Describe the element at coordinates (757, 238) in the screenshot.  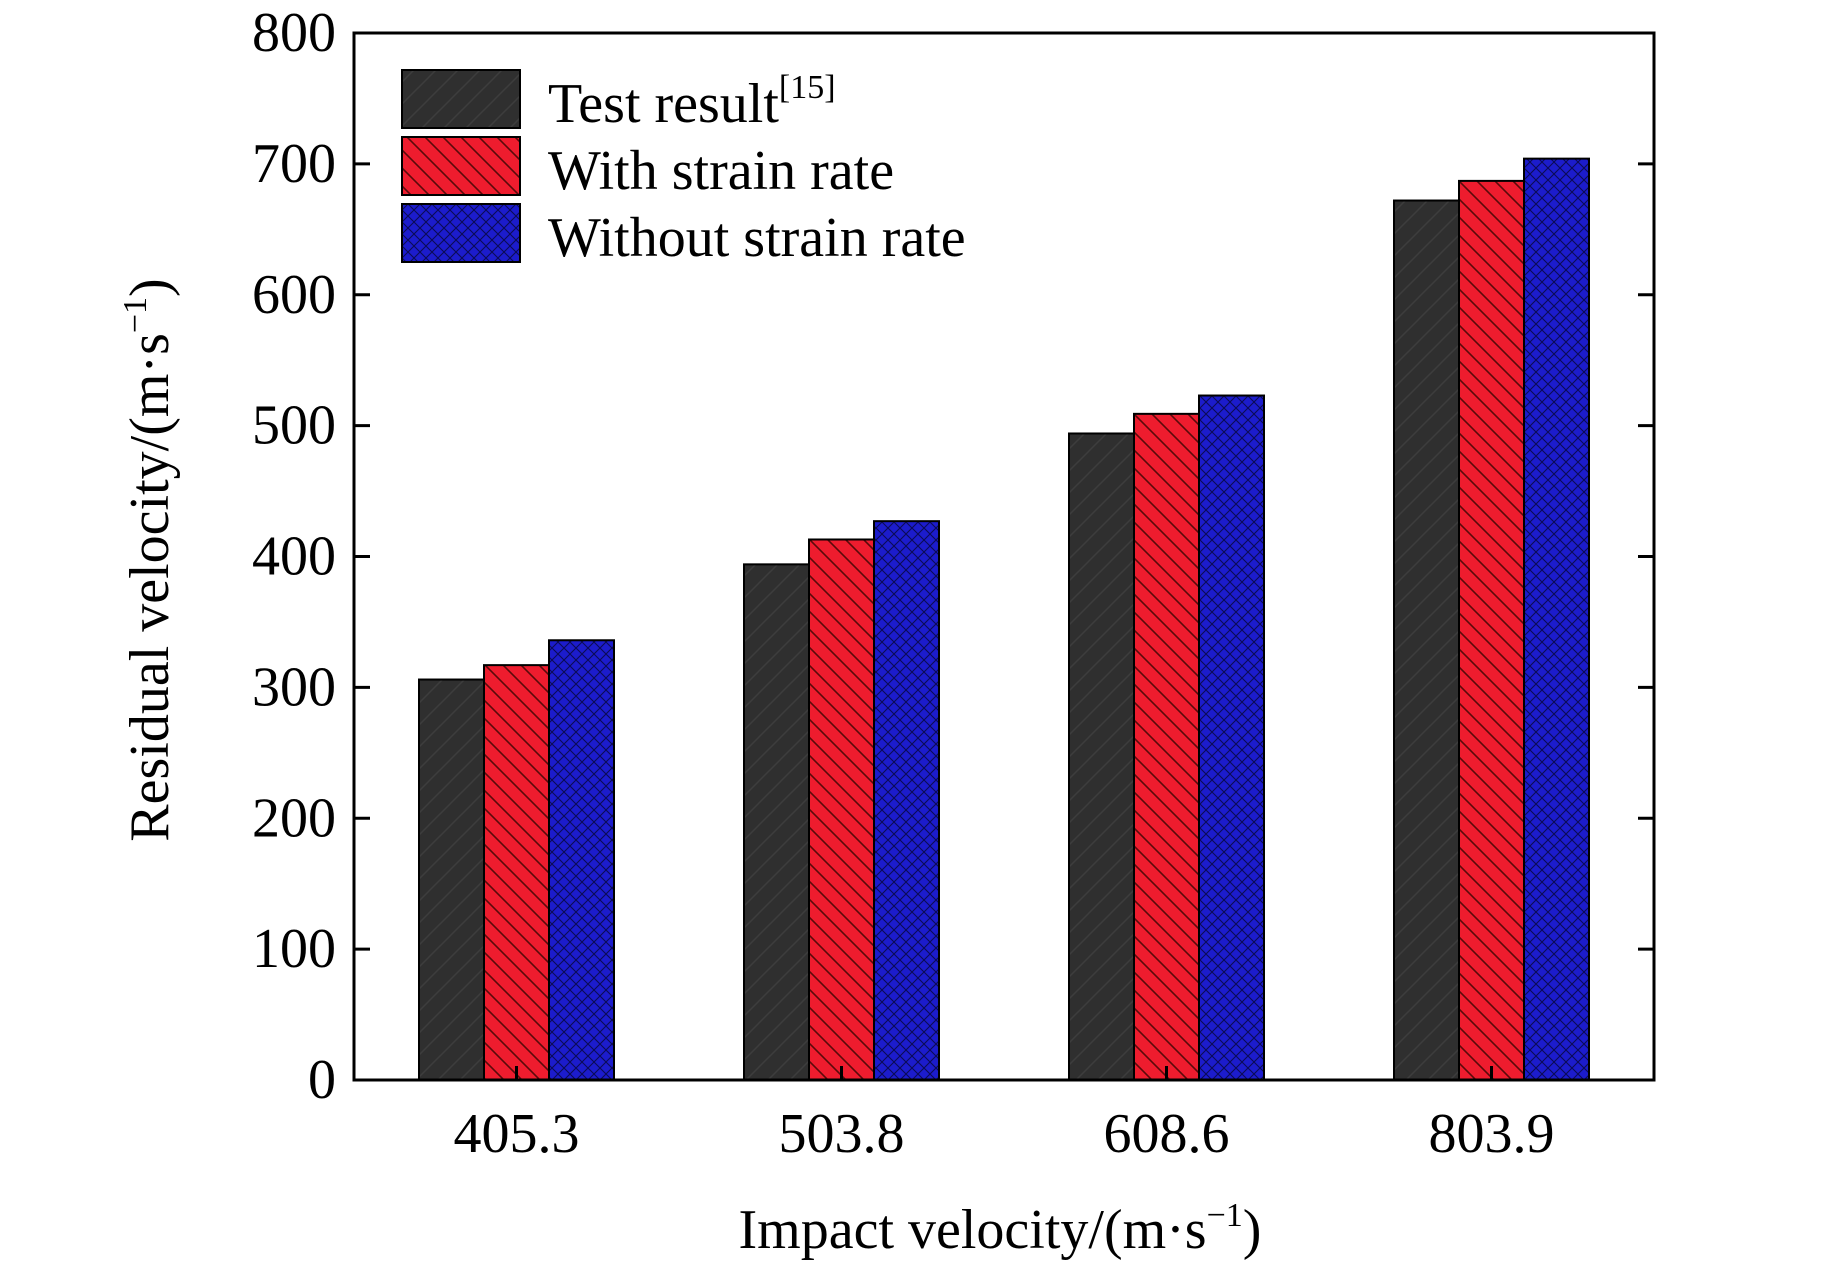
I see `legend-label: Without strain rate` at that location.